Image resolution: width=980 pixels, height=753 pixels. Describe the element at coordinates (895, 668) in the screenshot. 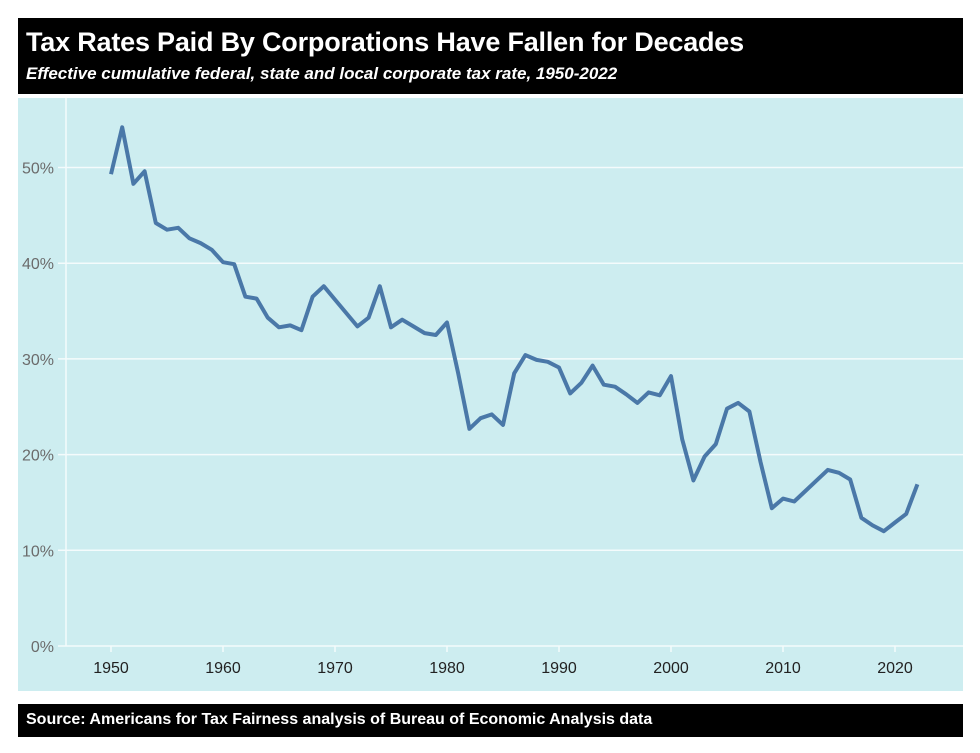

I see `x-tick-label: 2020` at that location.